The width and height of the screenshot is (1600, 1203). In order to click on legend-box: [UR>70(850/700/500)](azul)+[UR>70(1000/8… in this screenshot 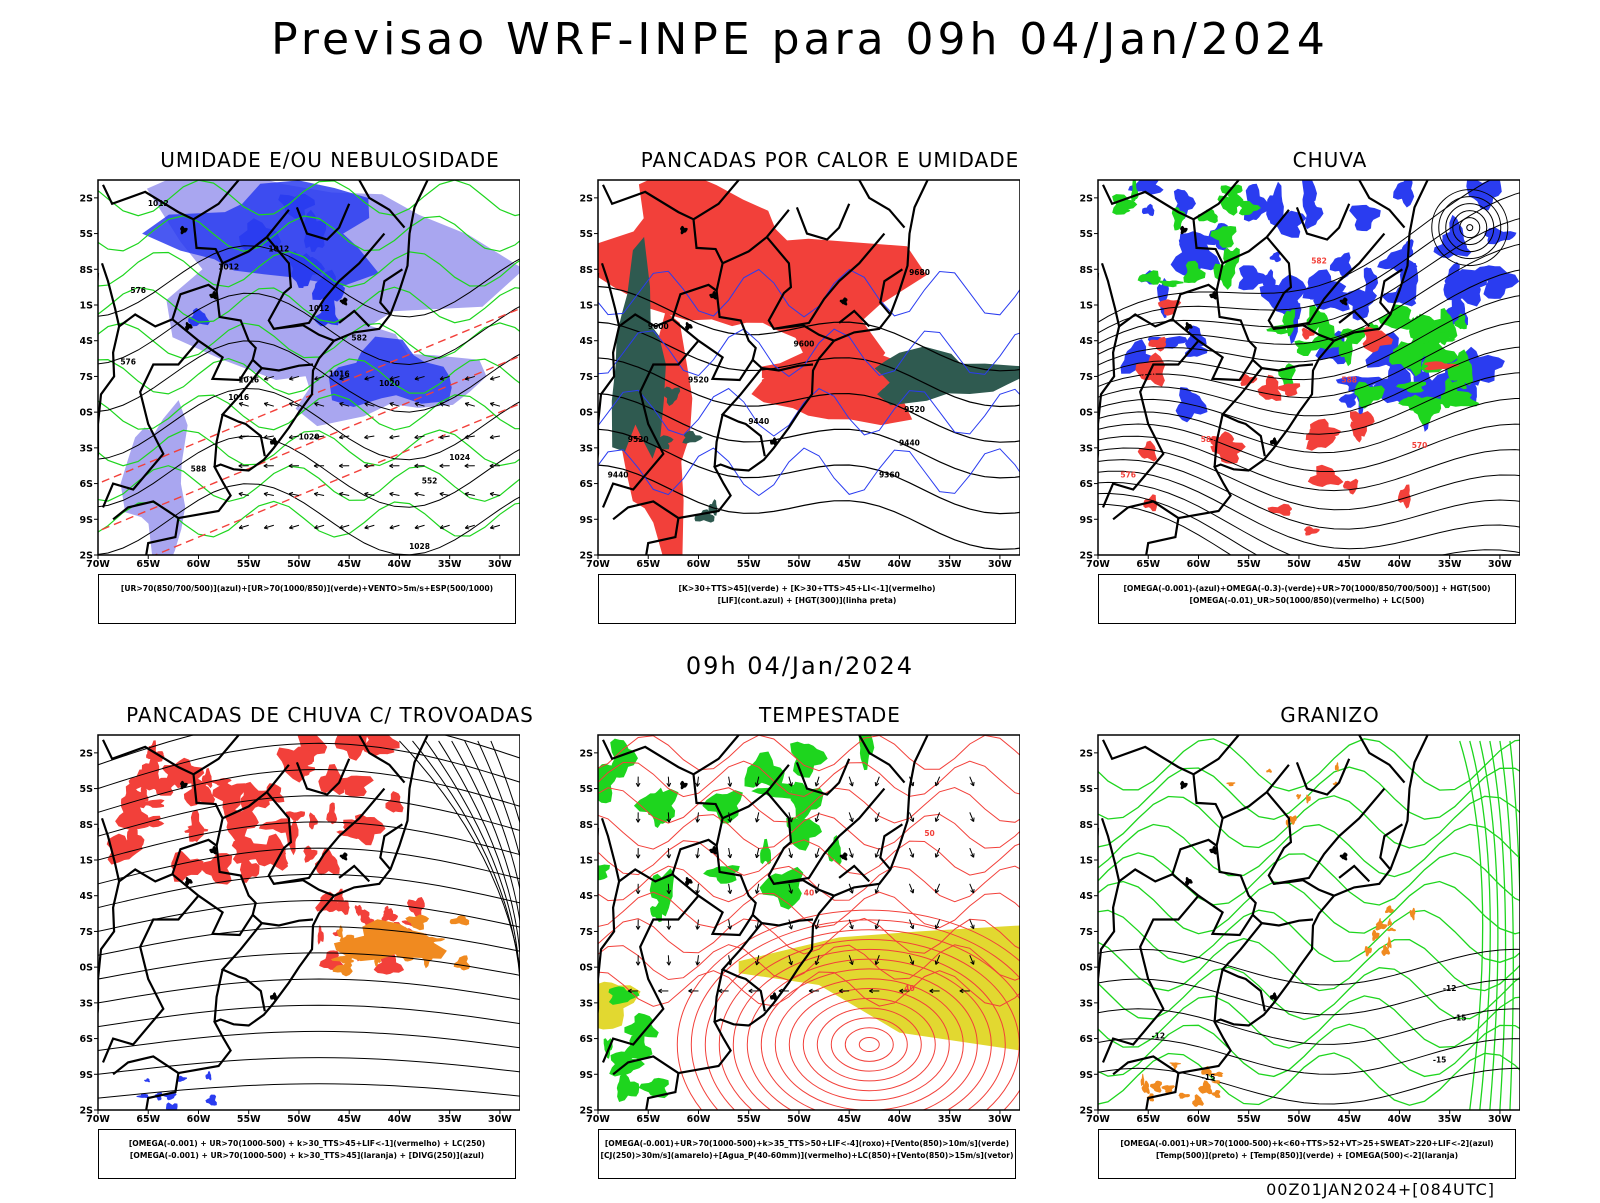, I will do `click(307, 599)`.